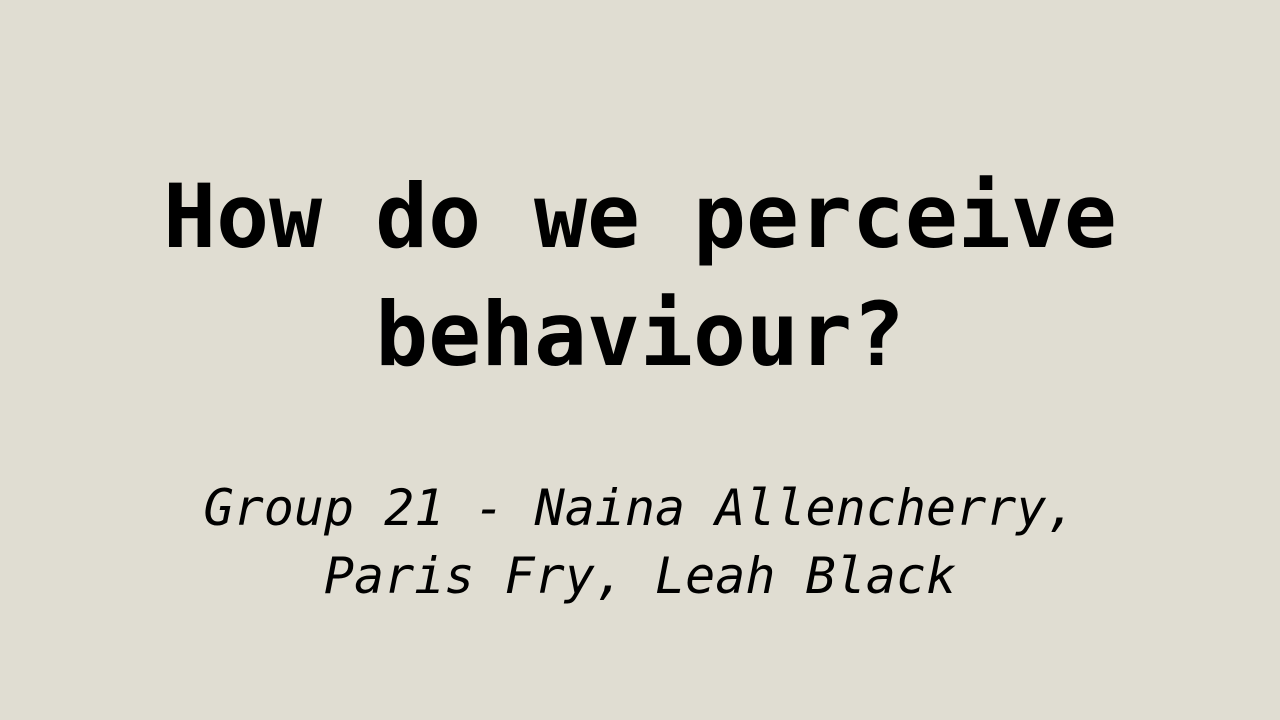 This screenshot has width=1280, height=720. Describe the element at coordinates (640, 508) in the screenshot. I see `subtitle-line-1: Group 21 - Naina Allencherry,` at that location.